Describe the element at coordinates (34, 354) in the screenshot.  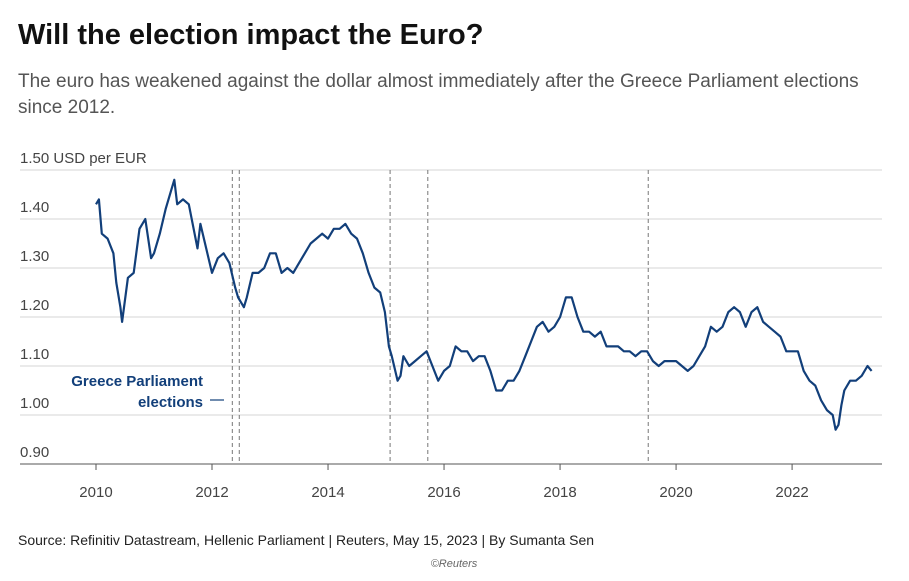
I see `y-tick-label: 1.10` at that location.